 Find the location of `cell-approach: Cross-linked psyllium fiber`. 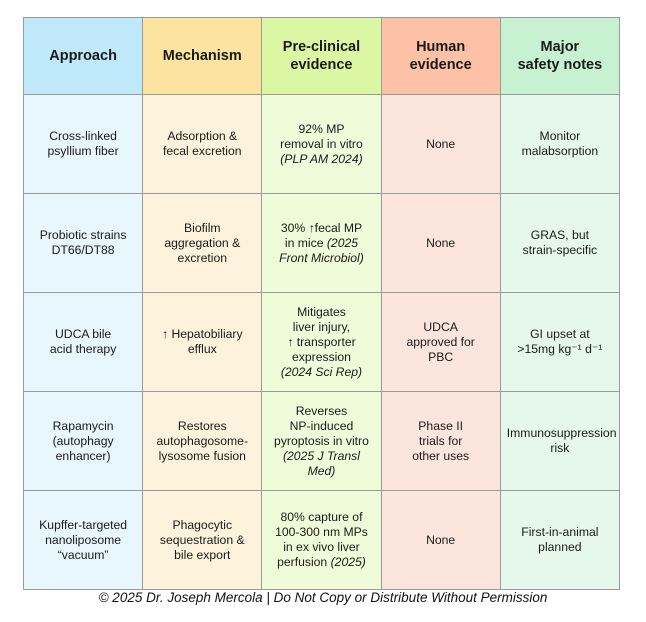

cell-approach: Cross-linked psyllium fiber is located at coordinates (83, 144).